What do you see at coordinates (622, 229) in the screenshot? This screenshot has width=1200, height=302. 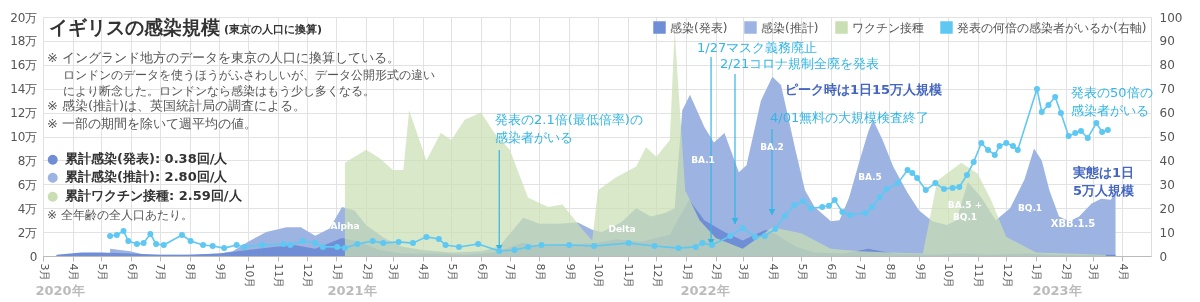 I see `annotation: Delta` at bounding box center [622, 229].